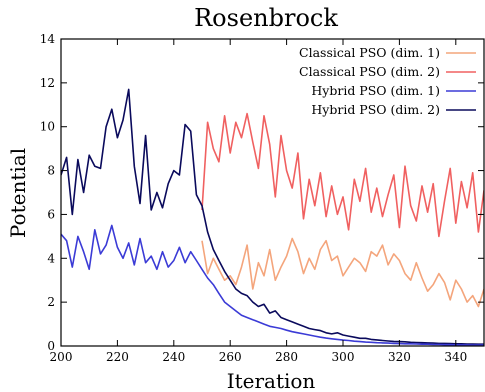  What do you see at coordinates (343, 357) in the screenshot?
I see `x-tick-label: 300` at bounding box center [343, 357].